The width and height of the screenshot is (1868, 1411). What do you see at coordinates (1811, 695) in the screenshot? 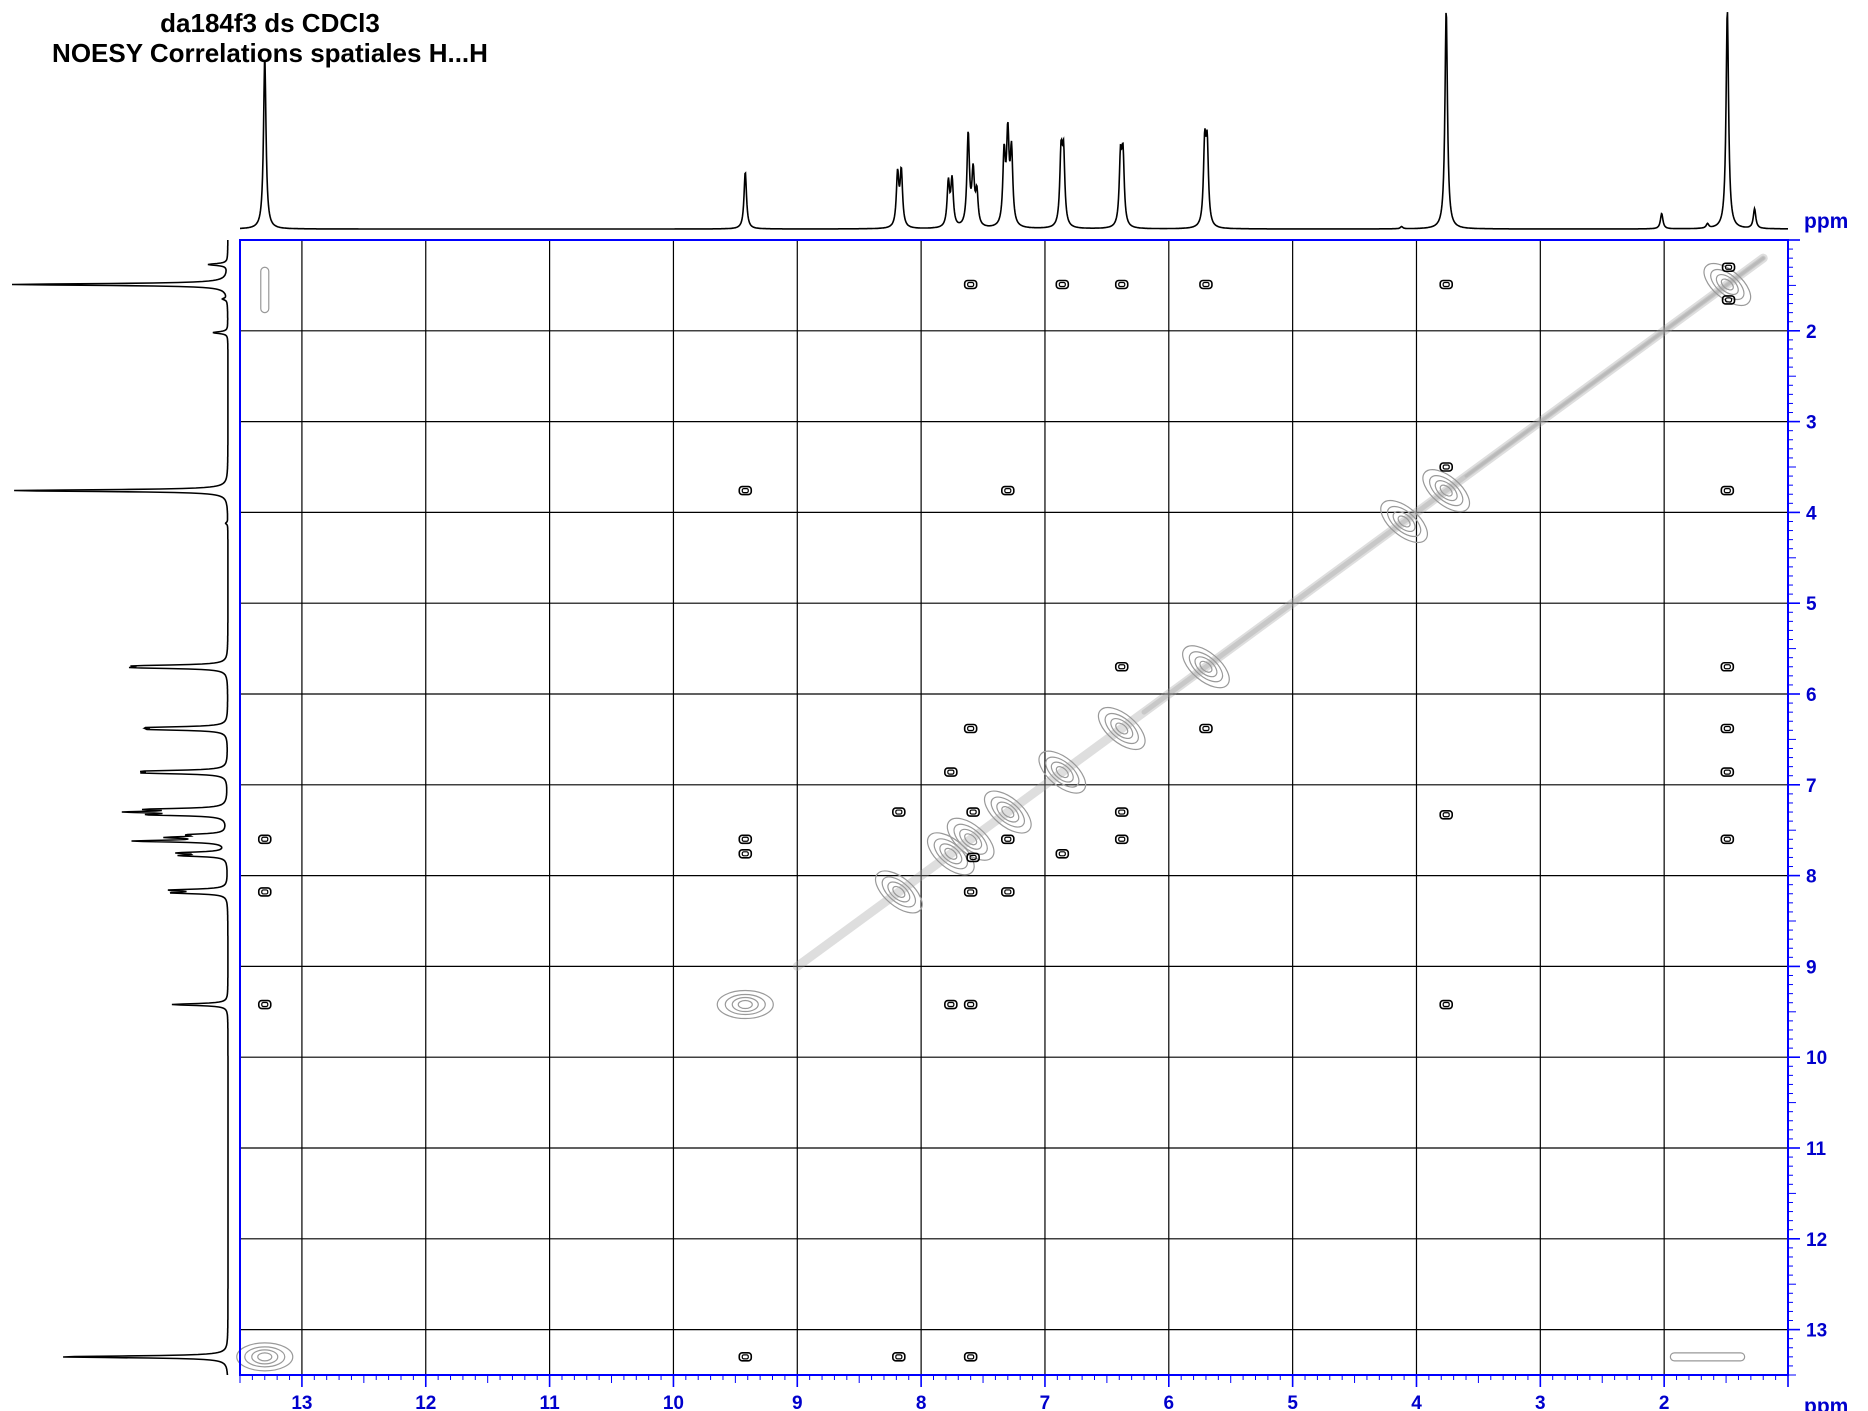
I see `y-tick-label: 6` at bounding box center [1811, 695].